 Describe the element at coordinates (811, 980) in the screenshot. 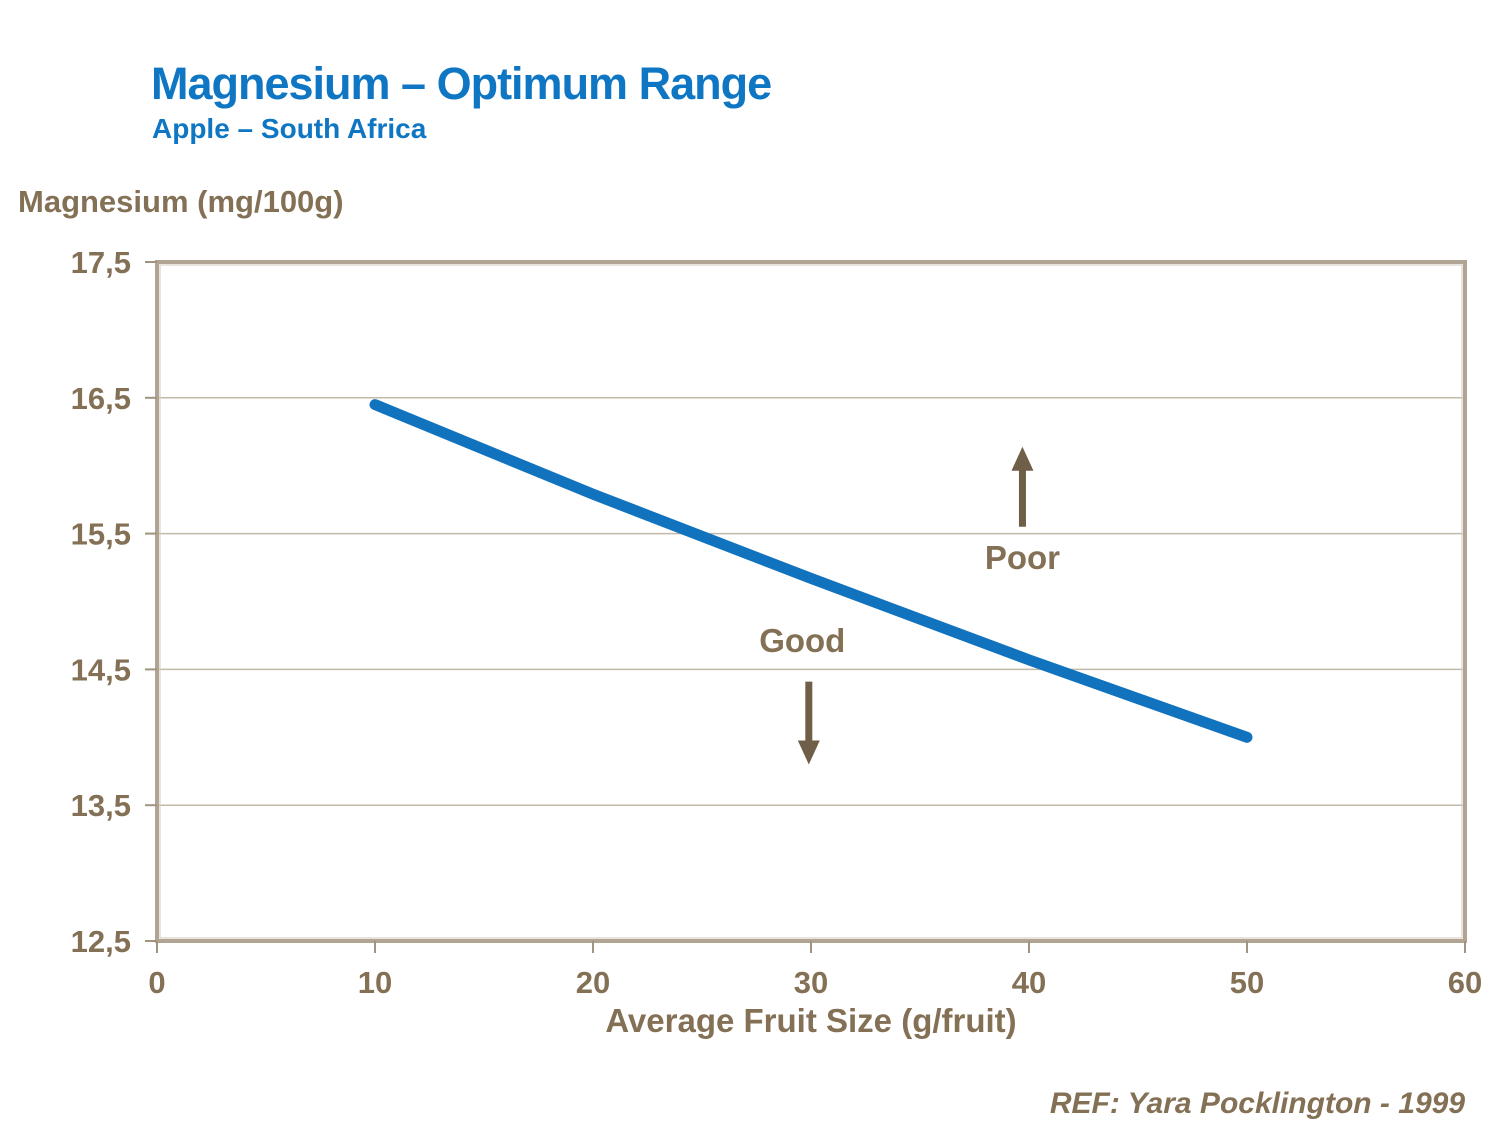

I see `x-tick-label: 30` at that location.